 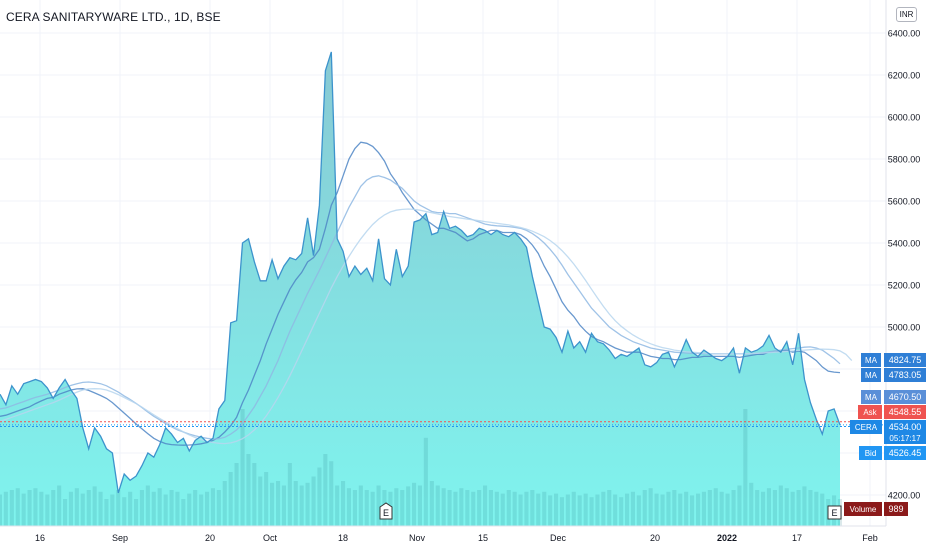 I want to click on ask-value: 4548.55, so click(x=905, y=412).